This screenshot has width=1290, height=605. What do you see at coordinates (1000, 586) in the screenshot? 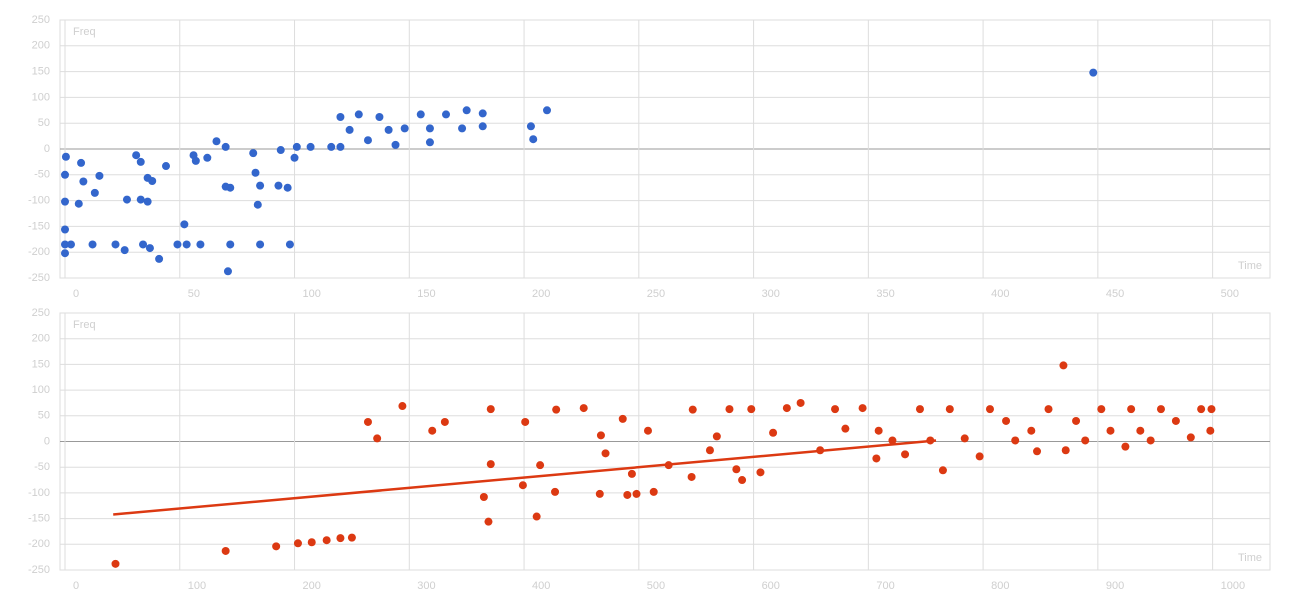
I see `x-tick-label: 800` at bounding box center [1000, 586].